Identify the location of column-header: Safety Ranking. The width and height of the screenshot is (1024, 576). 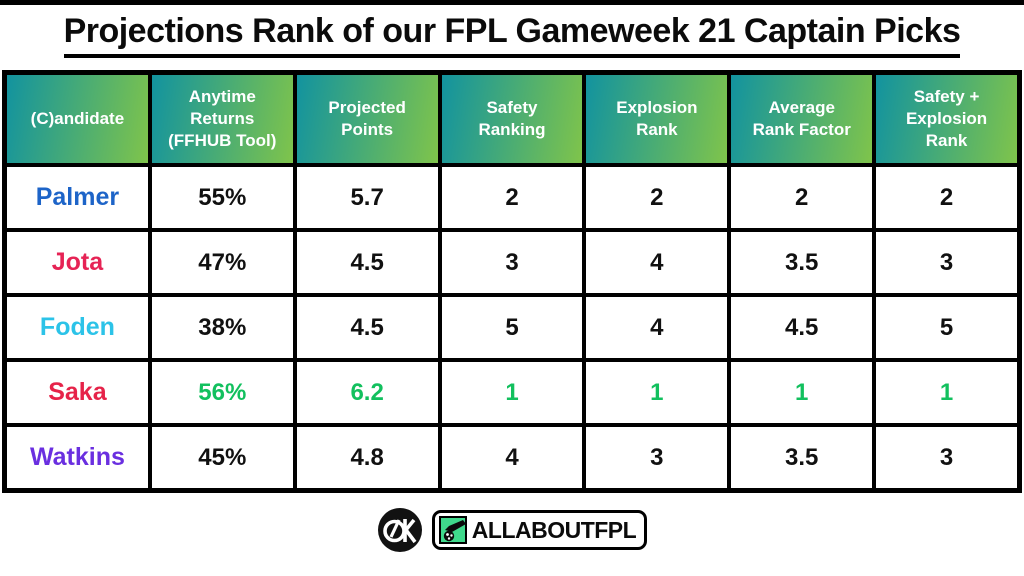
(512, 119).